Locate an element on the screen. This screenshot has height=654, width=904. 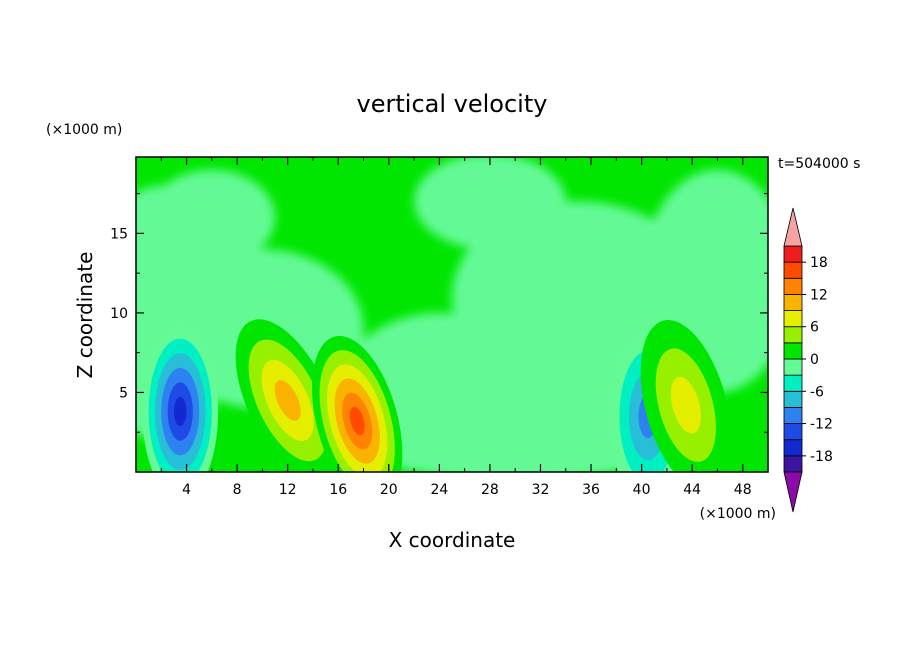
x-tick-label: 28 is located at coordinates (490, 490).